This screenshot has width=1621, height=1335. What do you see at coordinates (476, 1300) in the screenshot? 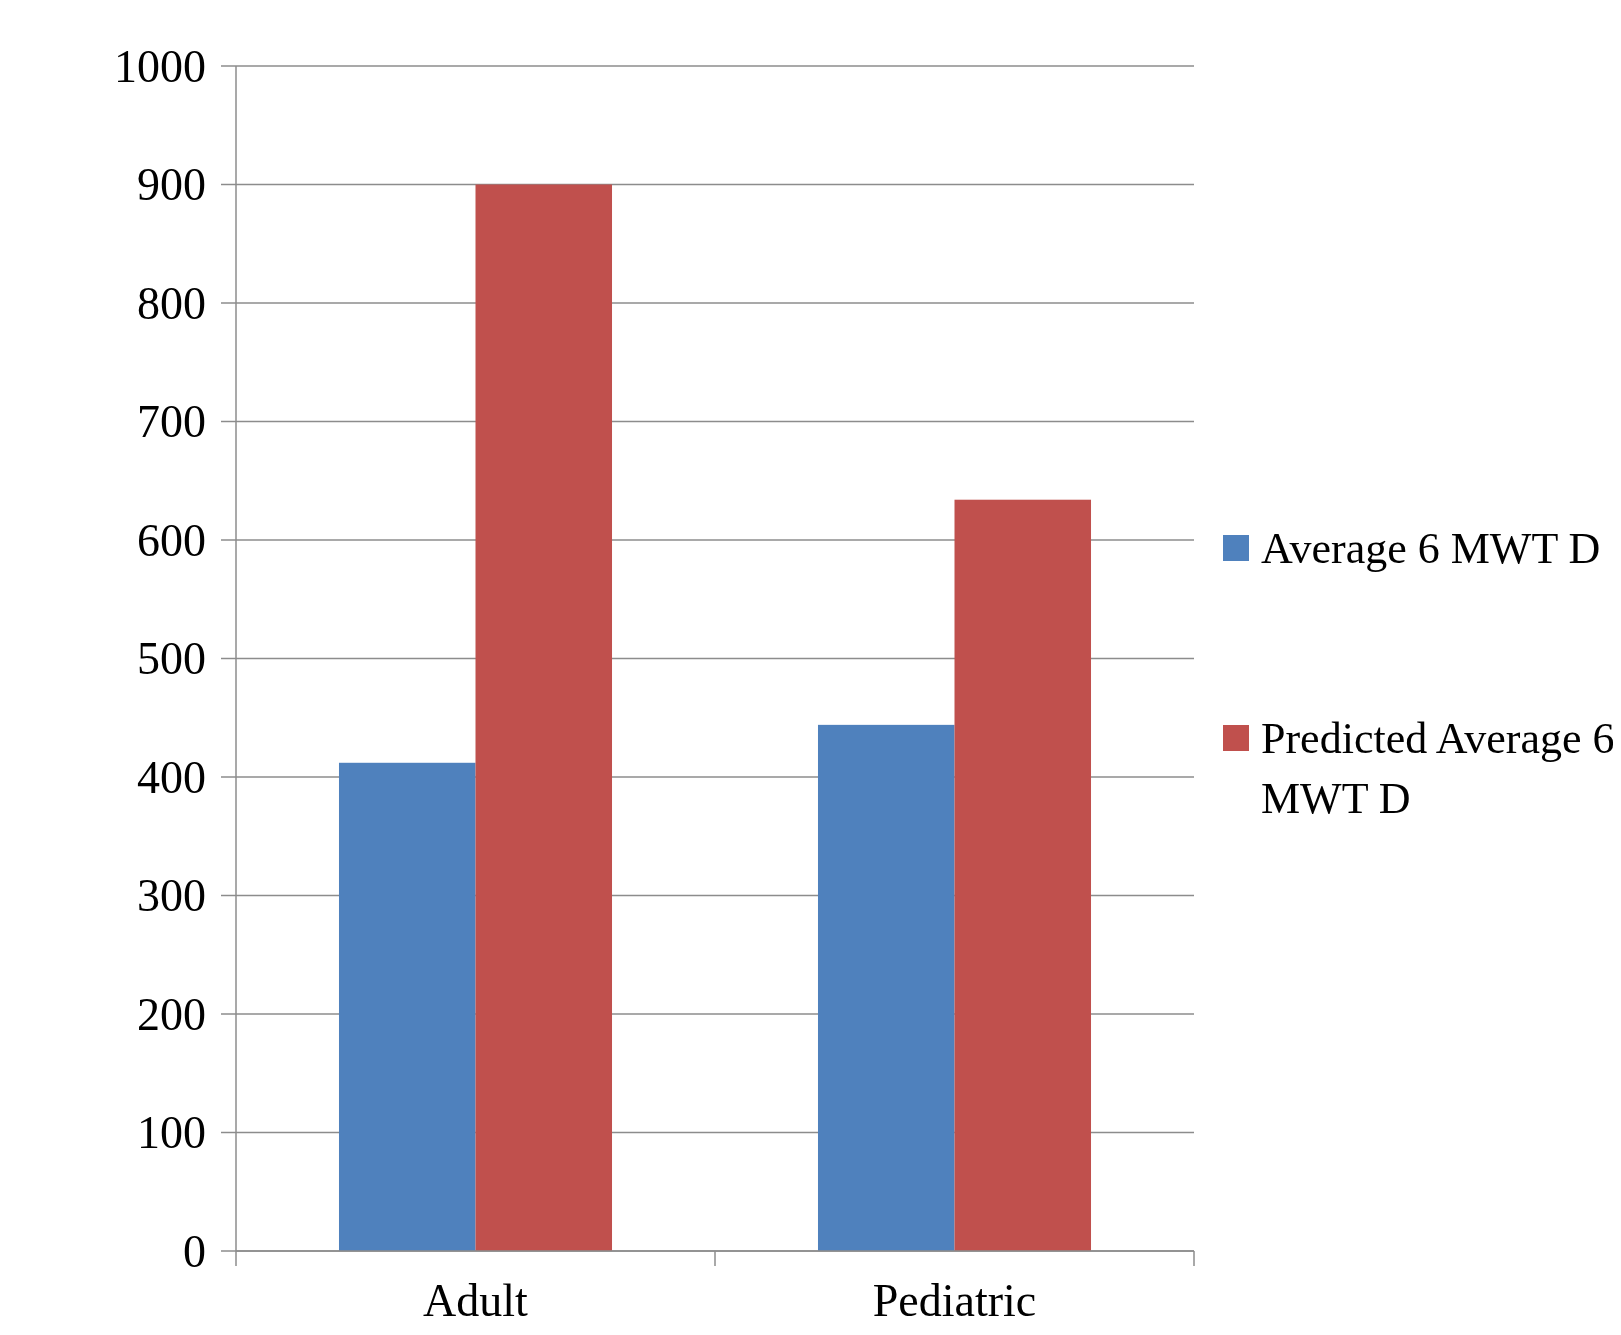
I see `x-tick-label: Adult` at bounding box center [476, 1300].